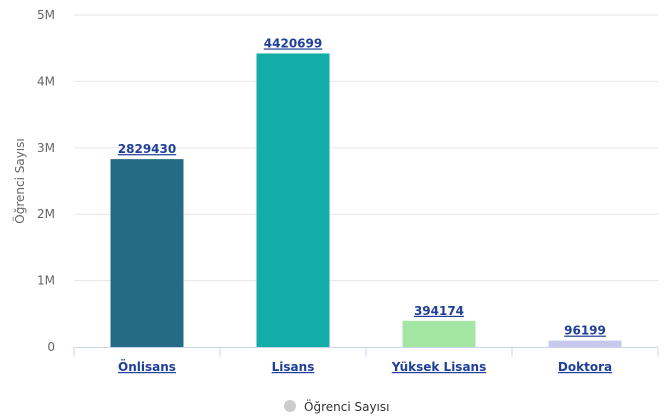  Describe the element at coordinates (46, 214) in the screenshot. I see `y-tick-label: 2M` at that location.